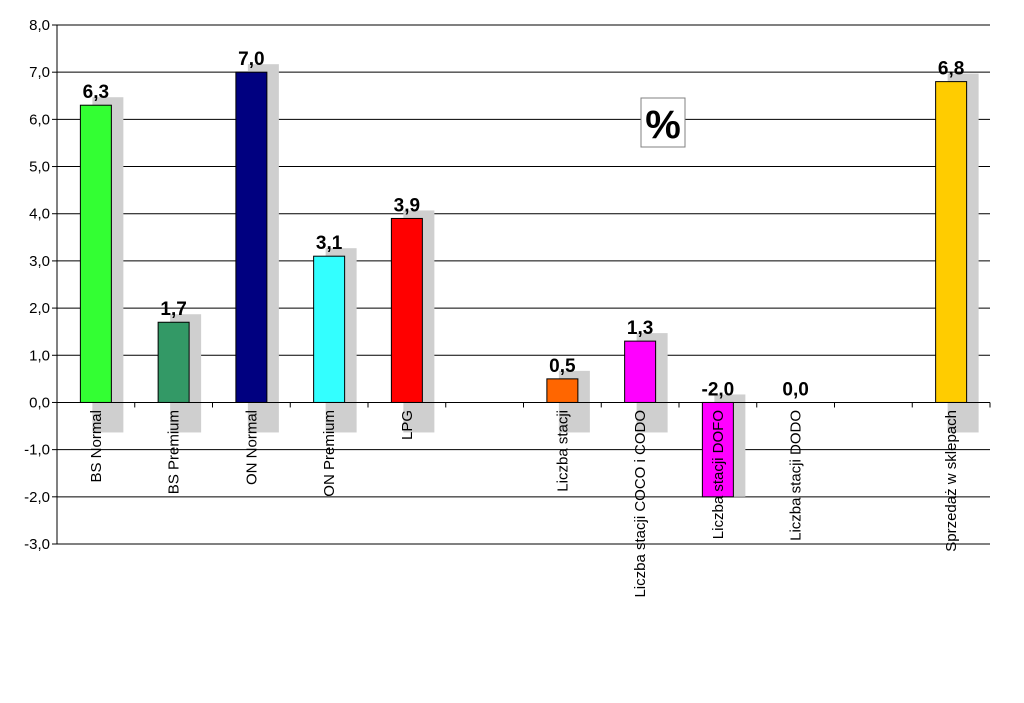  Describe the element at coordinates (39, 167) in the screenshot. I see `y-tick-label: 5,0` at that location.